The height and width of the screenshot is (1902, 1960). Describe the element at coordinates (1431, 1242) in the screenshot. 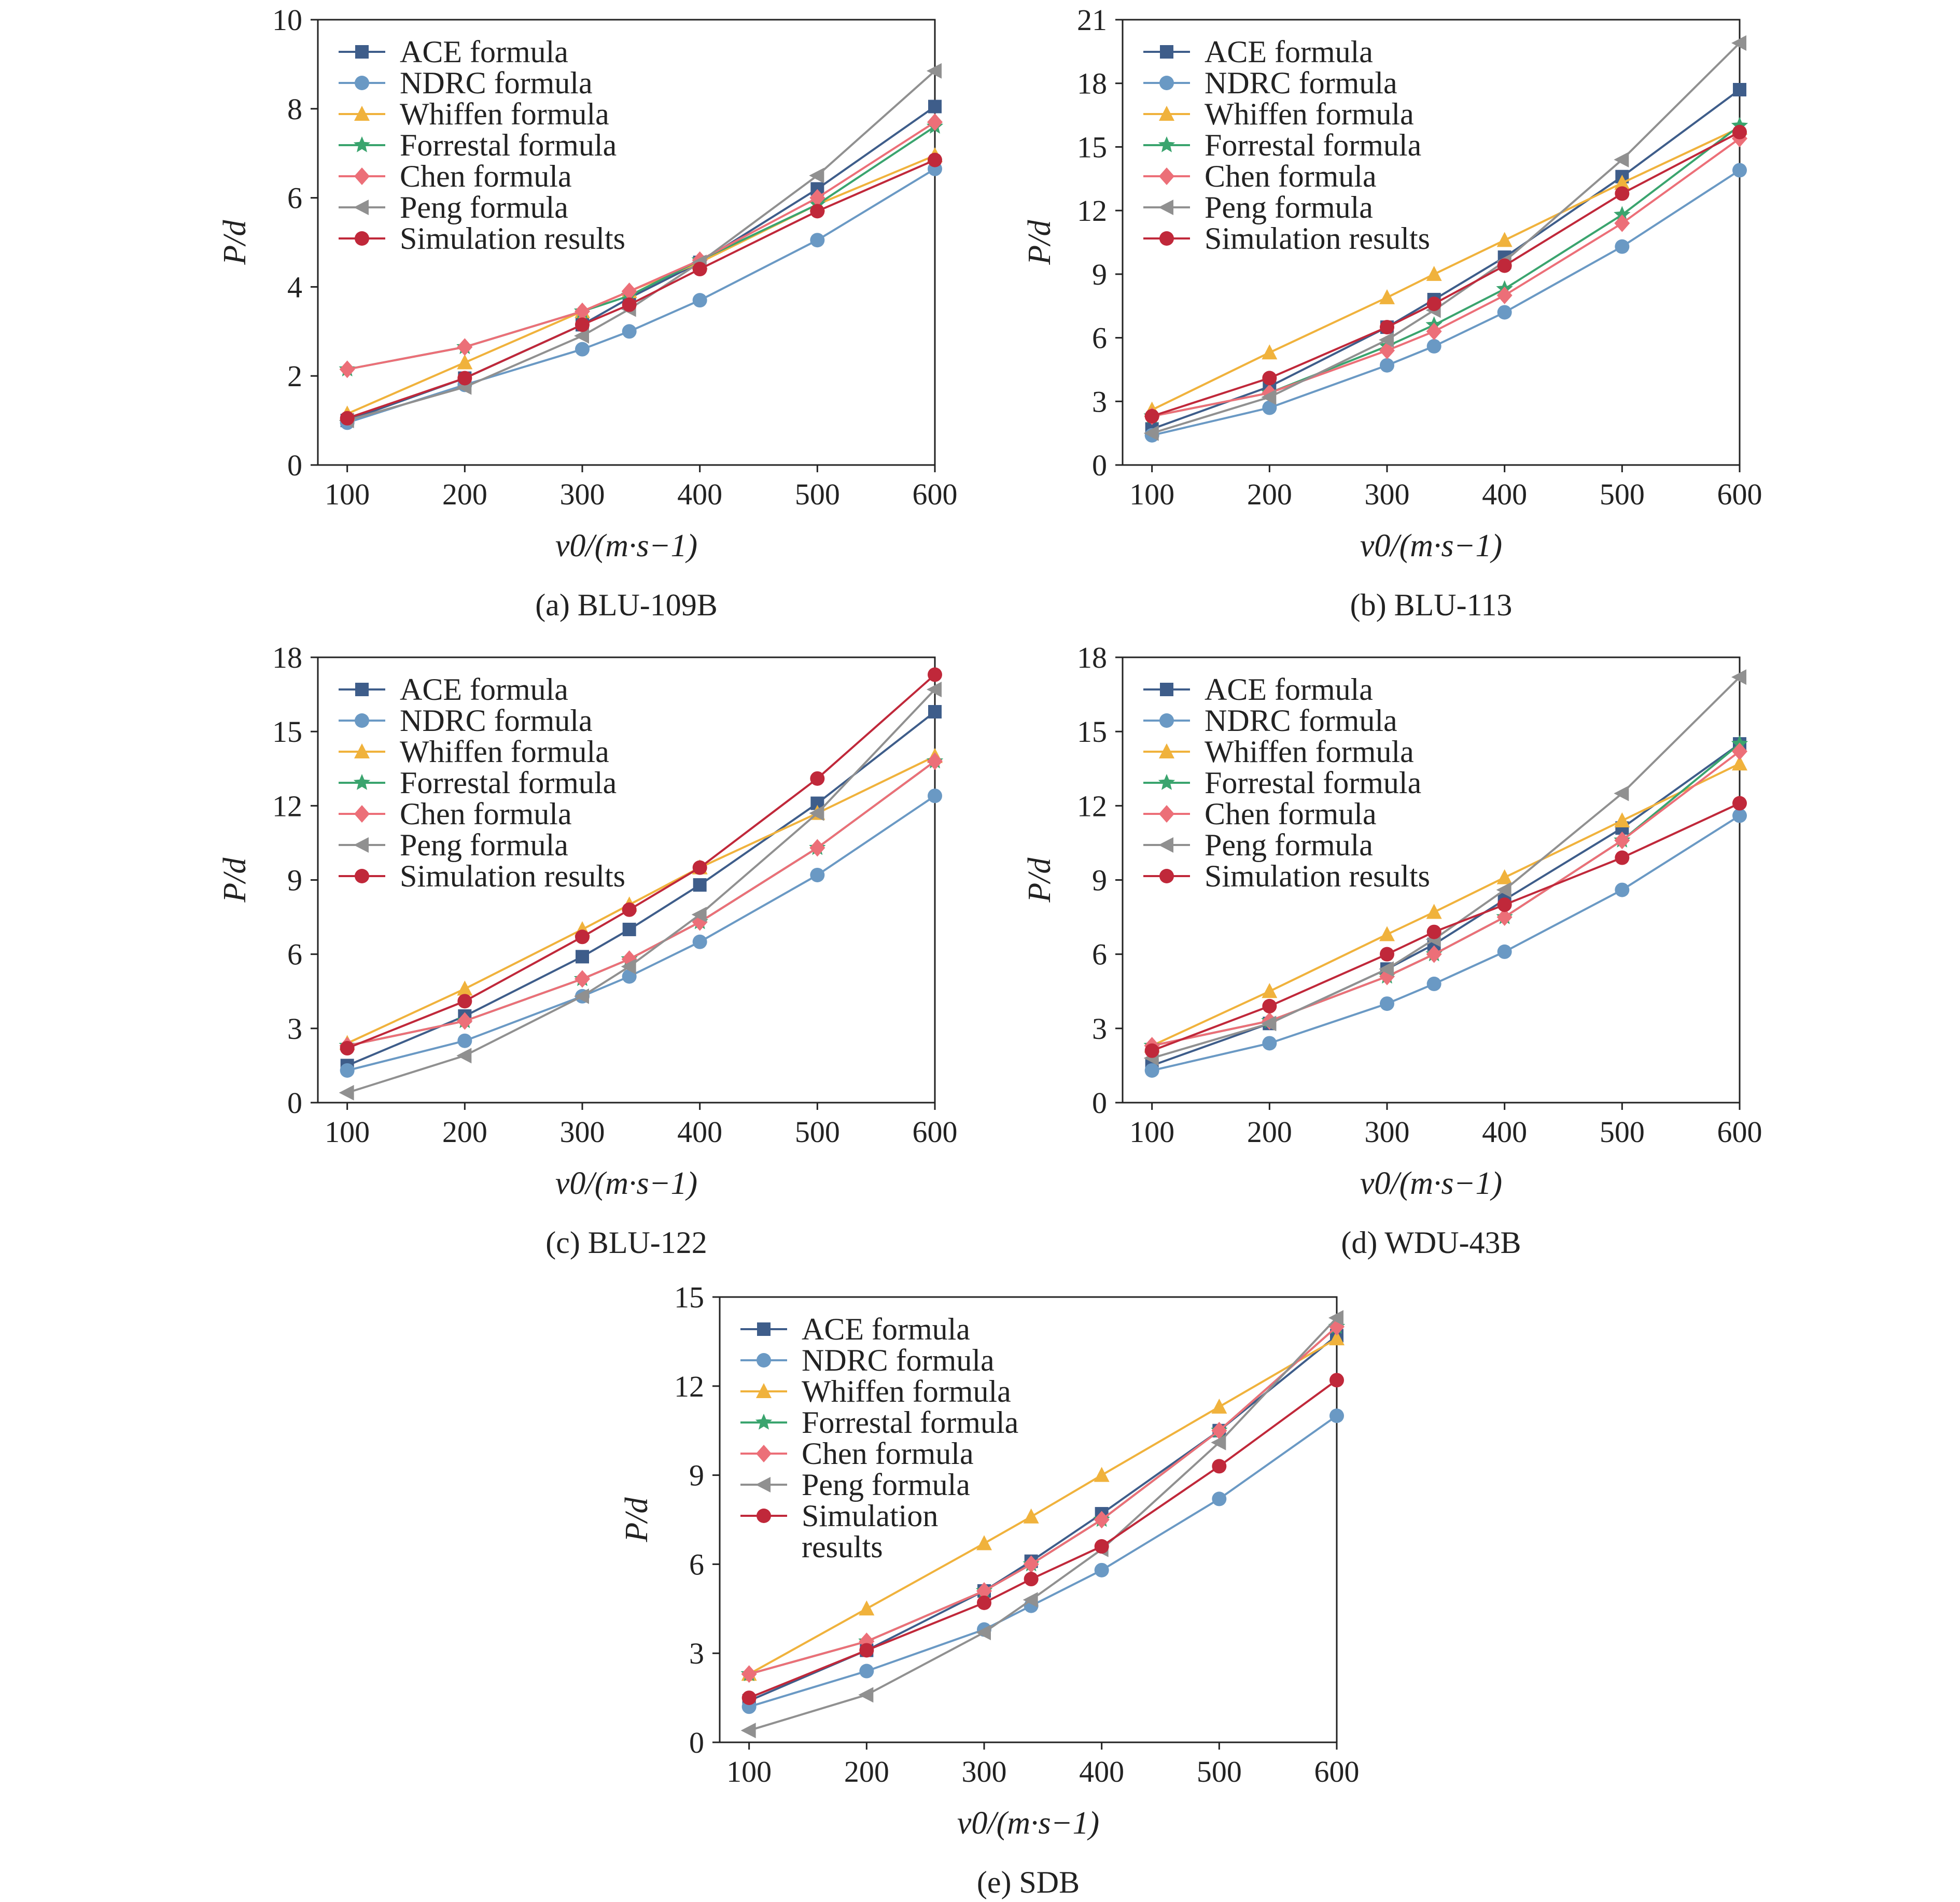

I see `panel-caption: (d) WDU-43B` at that location.